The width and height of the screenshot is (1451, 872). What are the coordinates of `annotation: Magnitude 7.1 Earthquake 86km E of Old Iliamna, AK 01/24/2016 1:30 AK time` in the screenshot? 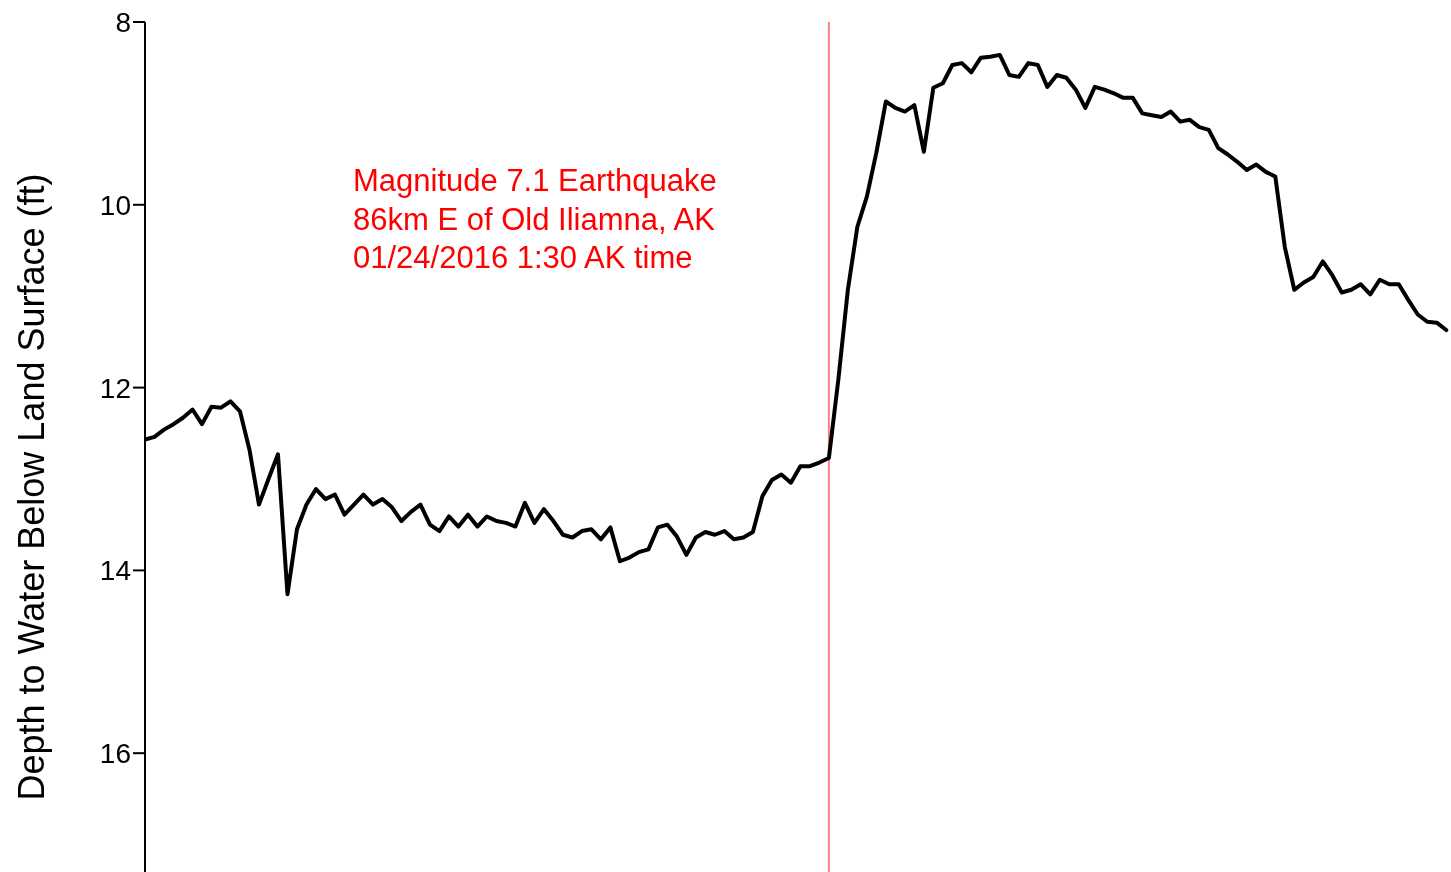 It's located at (535, 219).